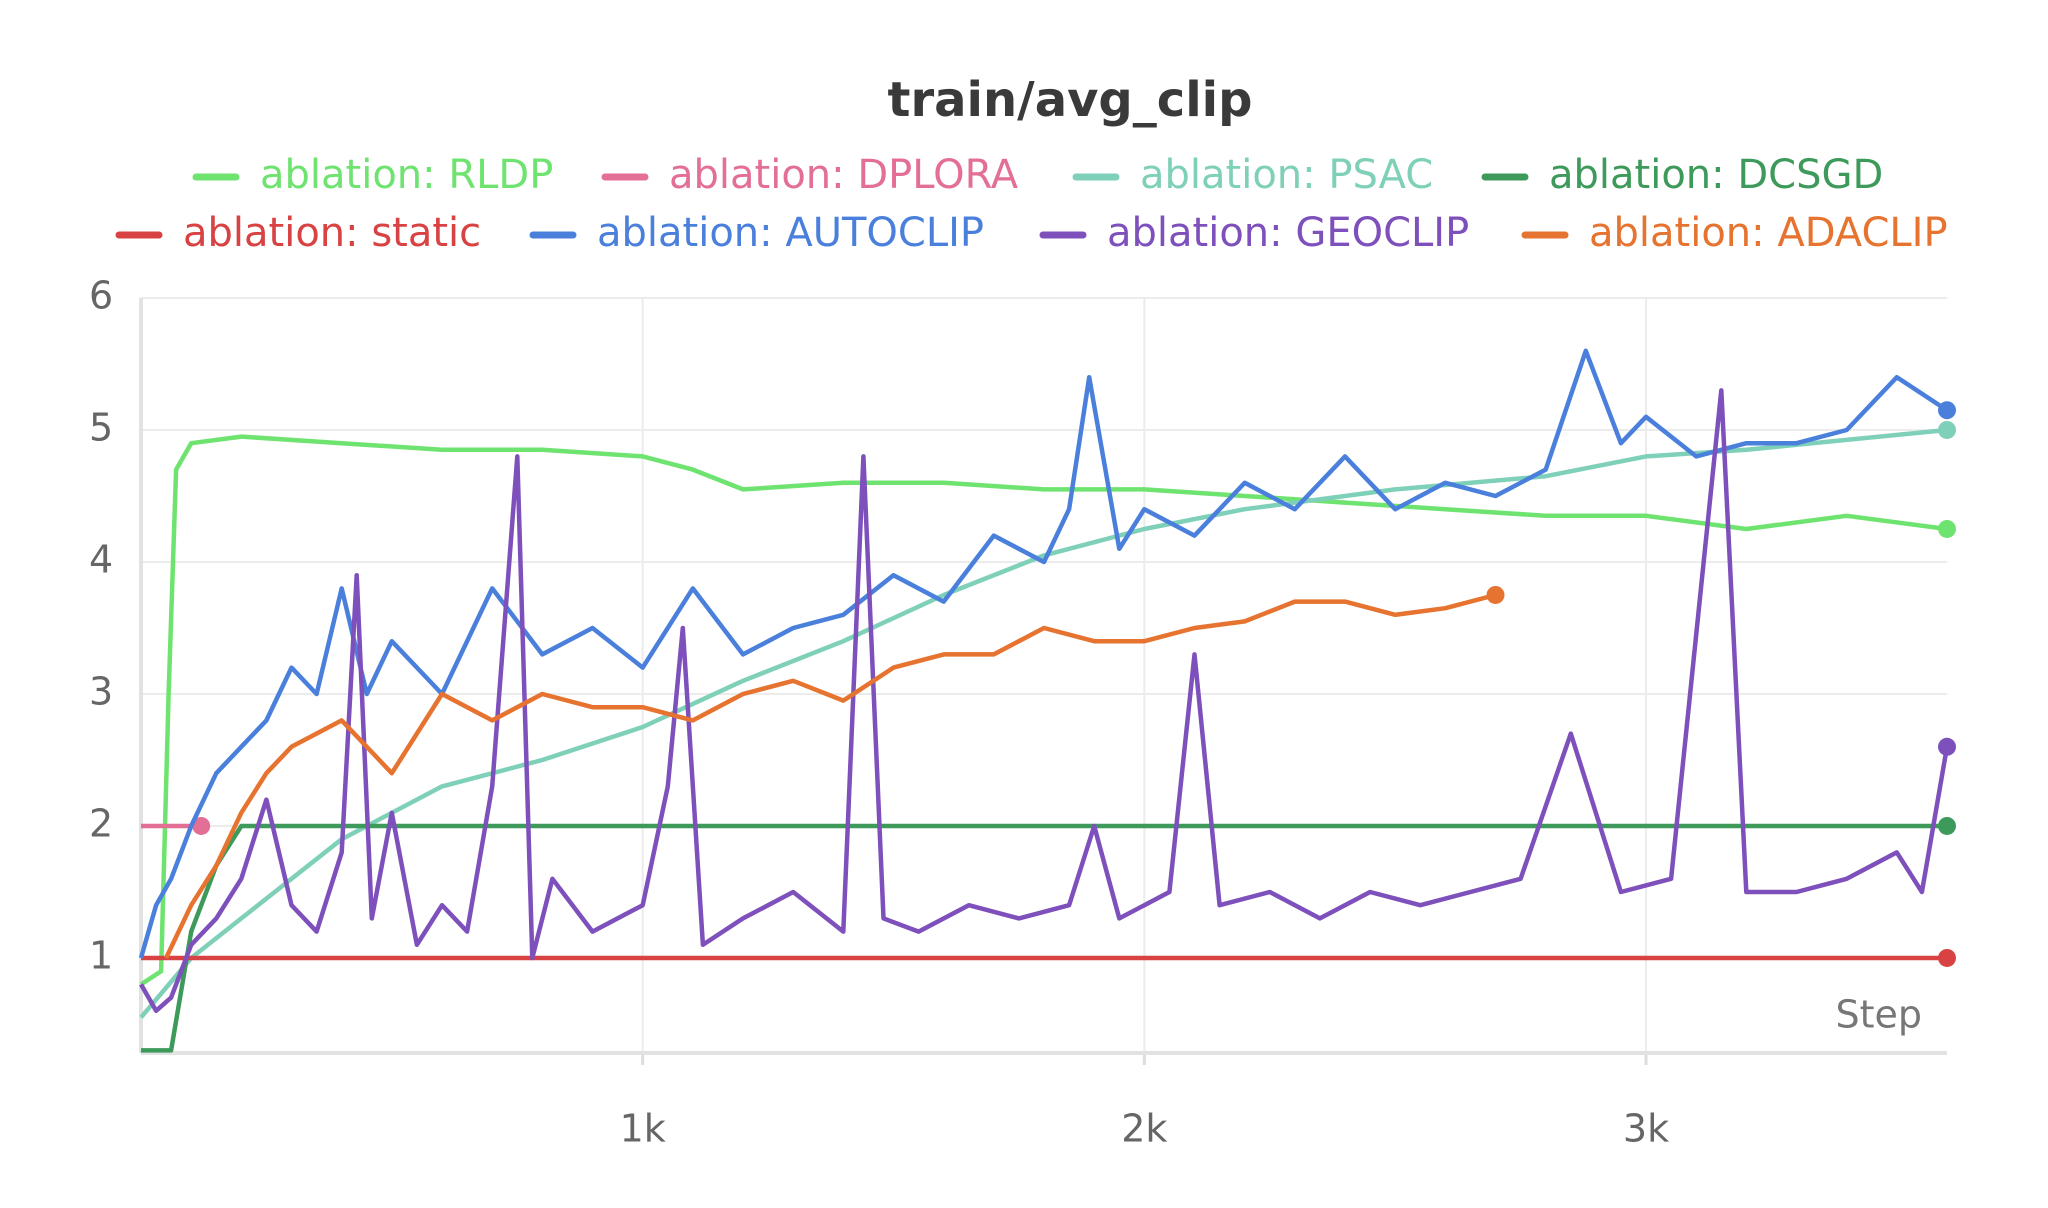 The height and width of the screenshot is (1208, 2048). I want to click on x-tick-label: 3k, so click(1646, 1129).